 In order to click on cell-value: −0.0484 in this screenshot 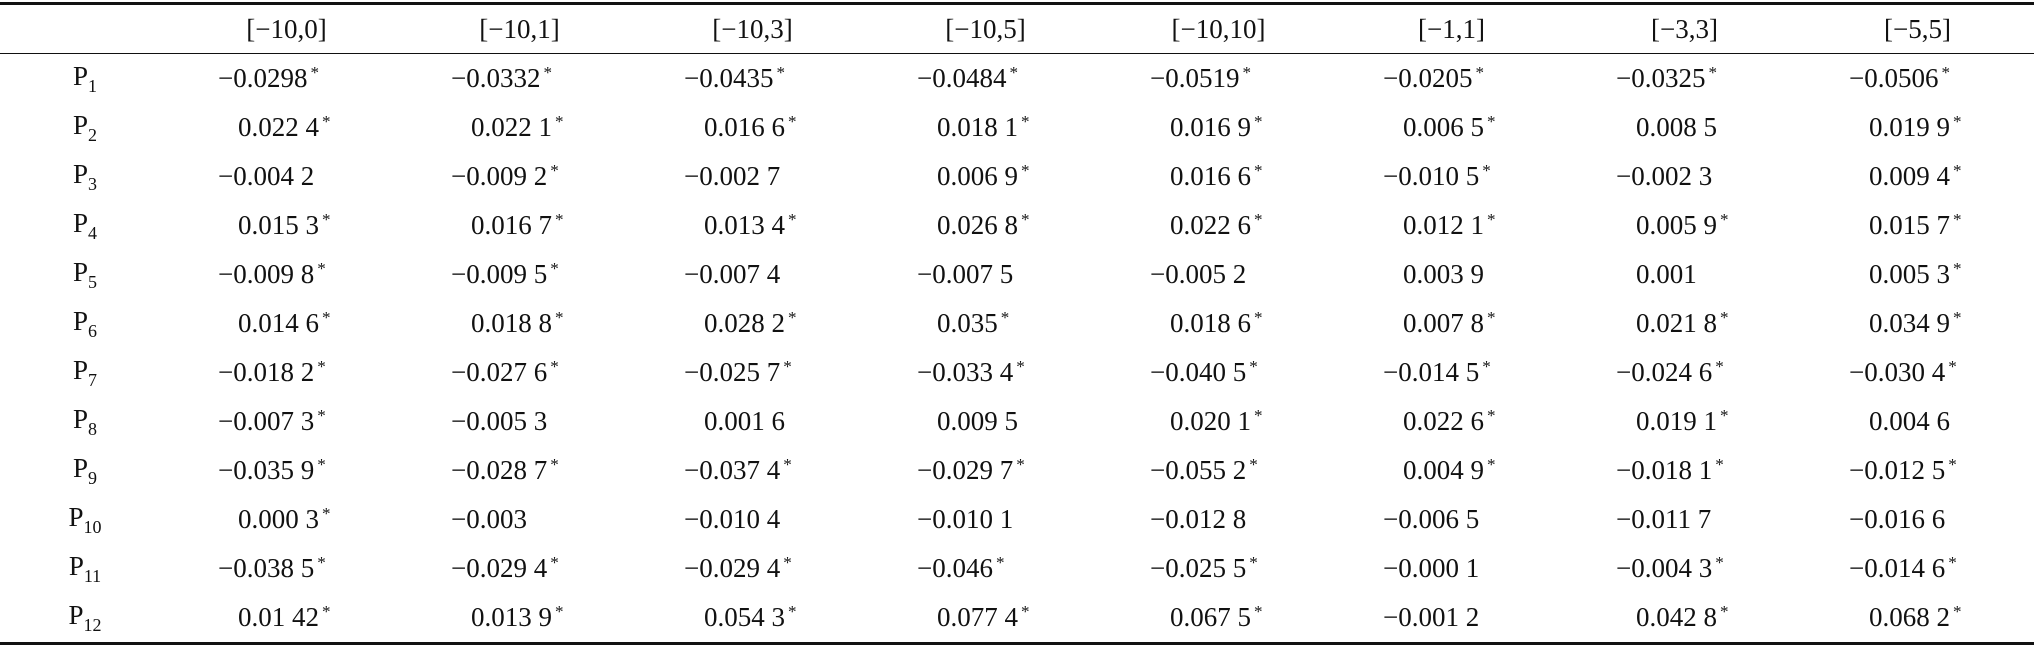, I will do `click(962, 78)`.